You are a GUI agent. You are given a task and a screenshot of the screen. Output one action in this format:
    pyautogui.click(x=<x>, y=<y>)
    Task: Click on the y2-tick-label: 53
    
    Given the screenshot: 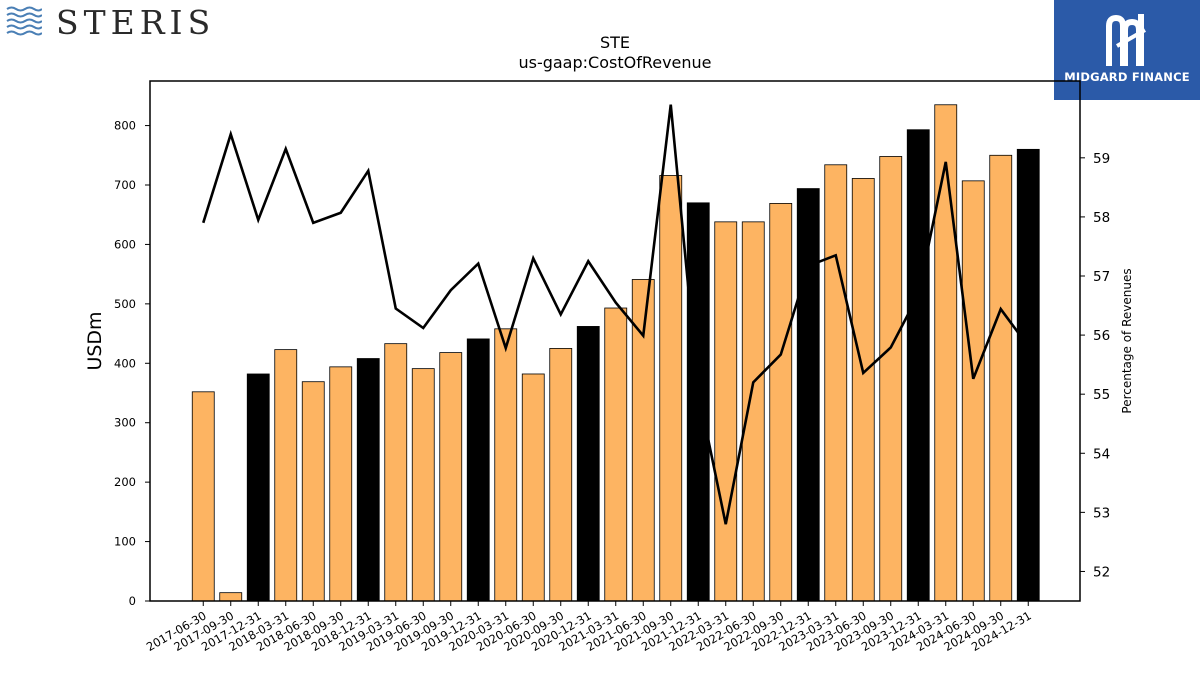 What is the action you would take?
    pyautogui.click(x=1101, y=513)
    